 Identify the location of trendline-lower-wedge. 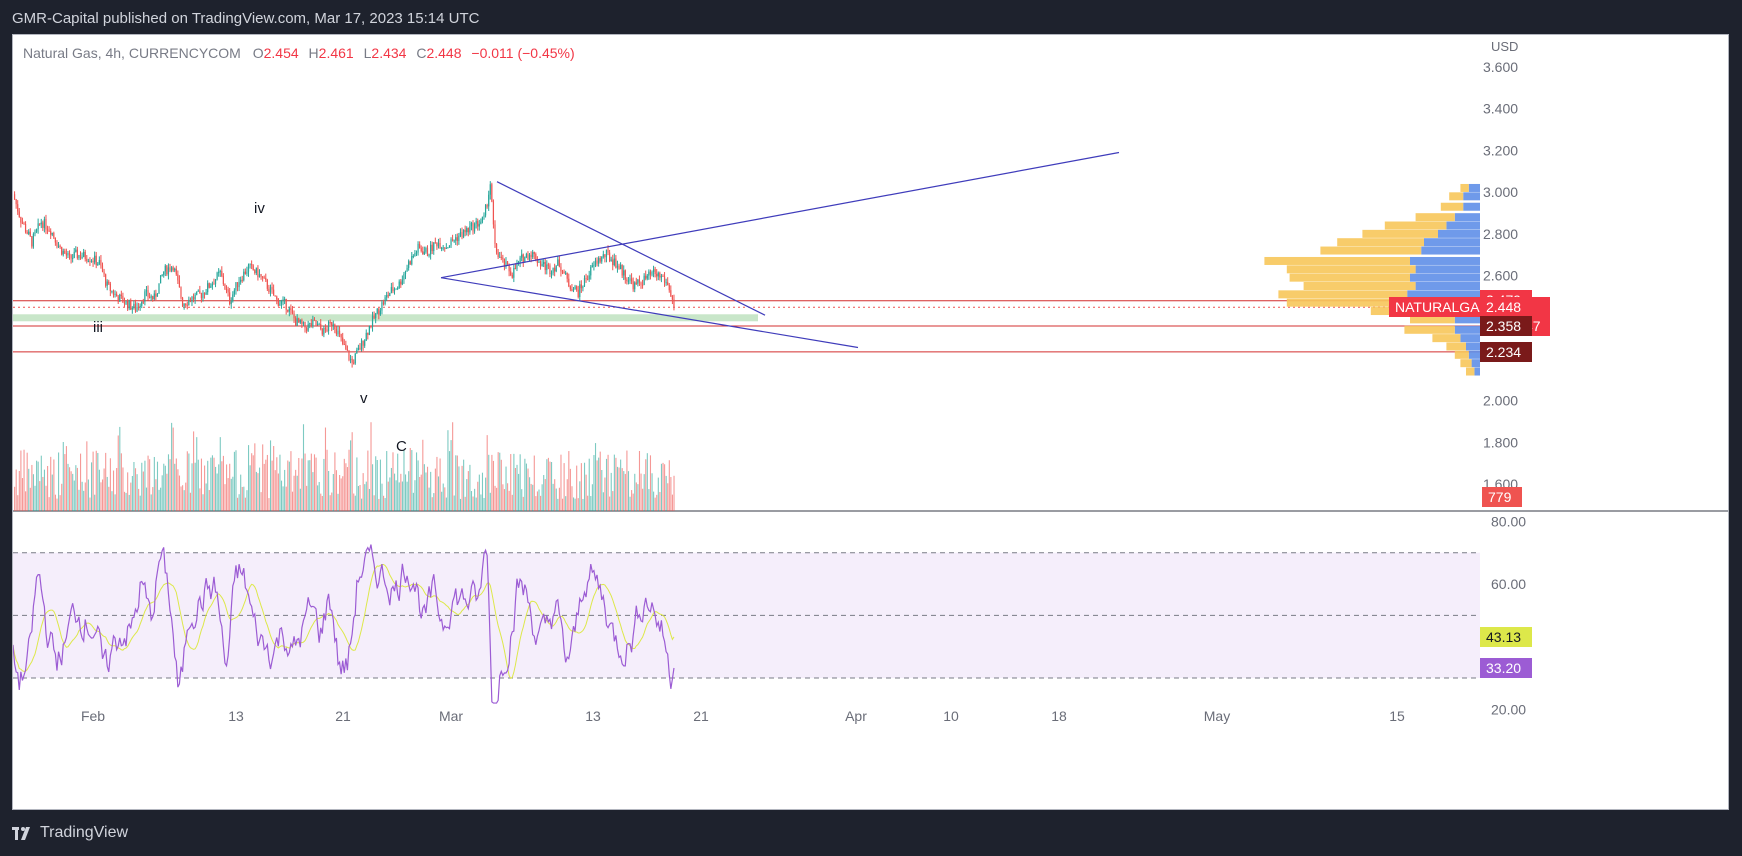
(649, 313).